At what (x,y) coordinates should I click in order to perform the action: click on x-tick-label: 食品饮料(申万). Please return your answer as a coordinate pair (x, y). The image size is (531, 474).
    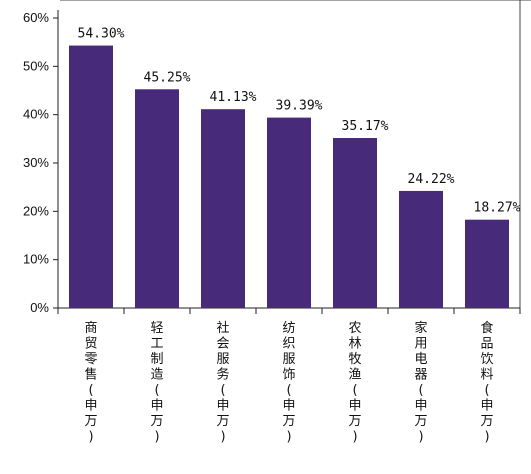
    Looking at the image, I should click on (486, 382).